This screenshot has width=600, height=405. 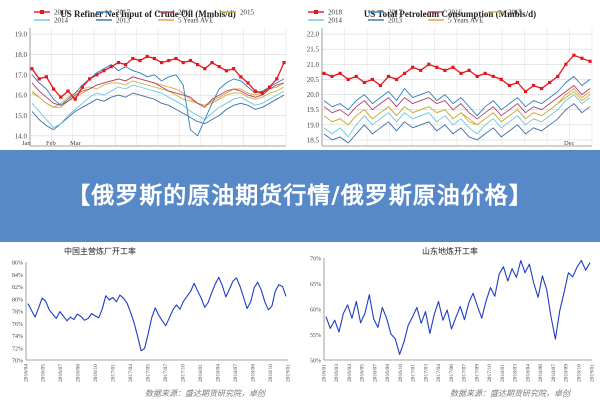 I want to click on x-tick-label: 2017/01, so click(x=114, y=373).